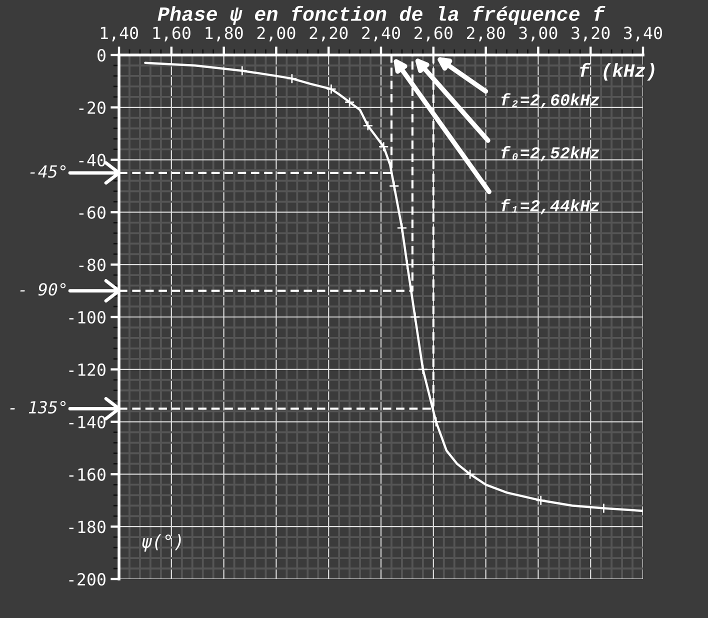  I want to click on y-tick-label: -200, so click(87, 579).